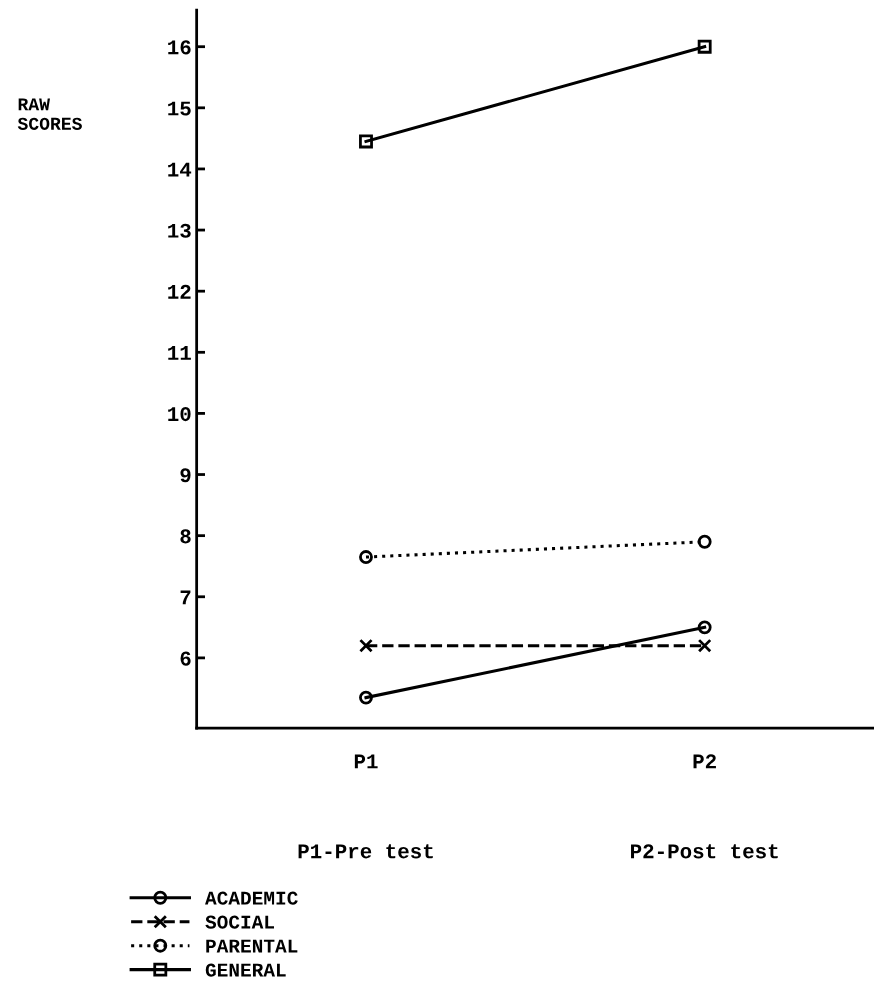  What do you see at coordinates (245, 970) in the screenshot?
I see `legend-label: GENERAL` at bounding box center [245, 970].